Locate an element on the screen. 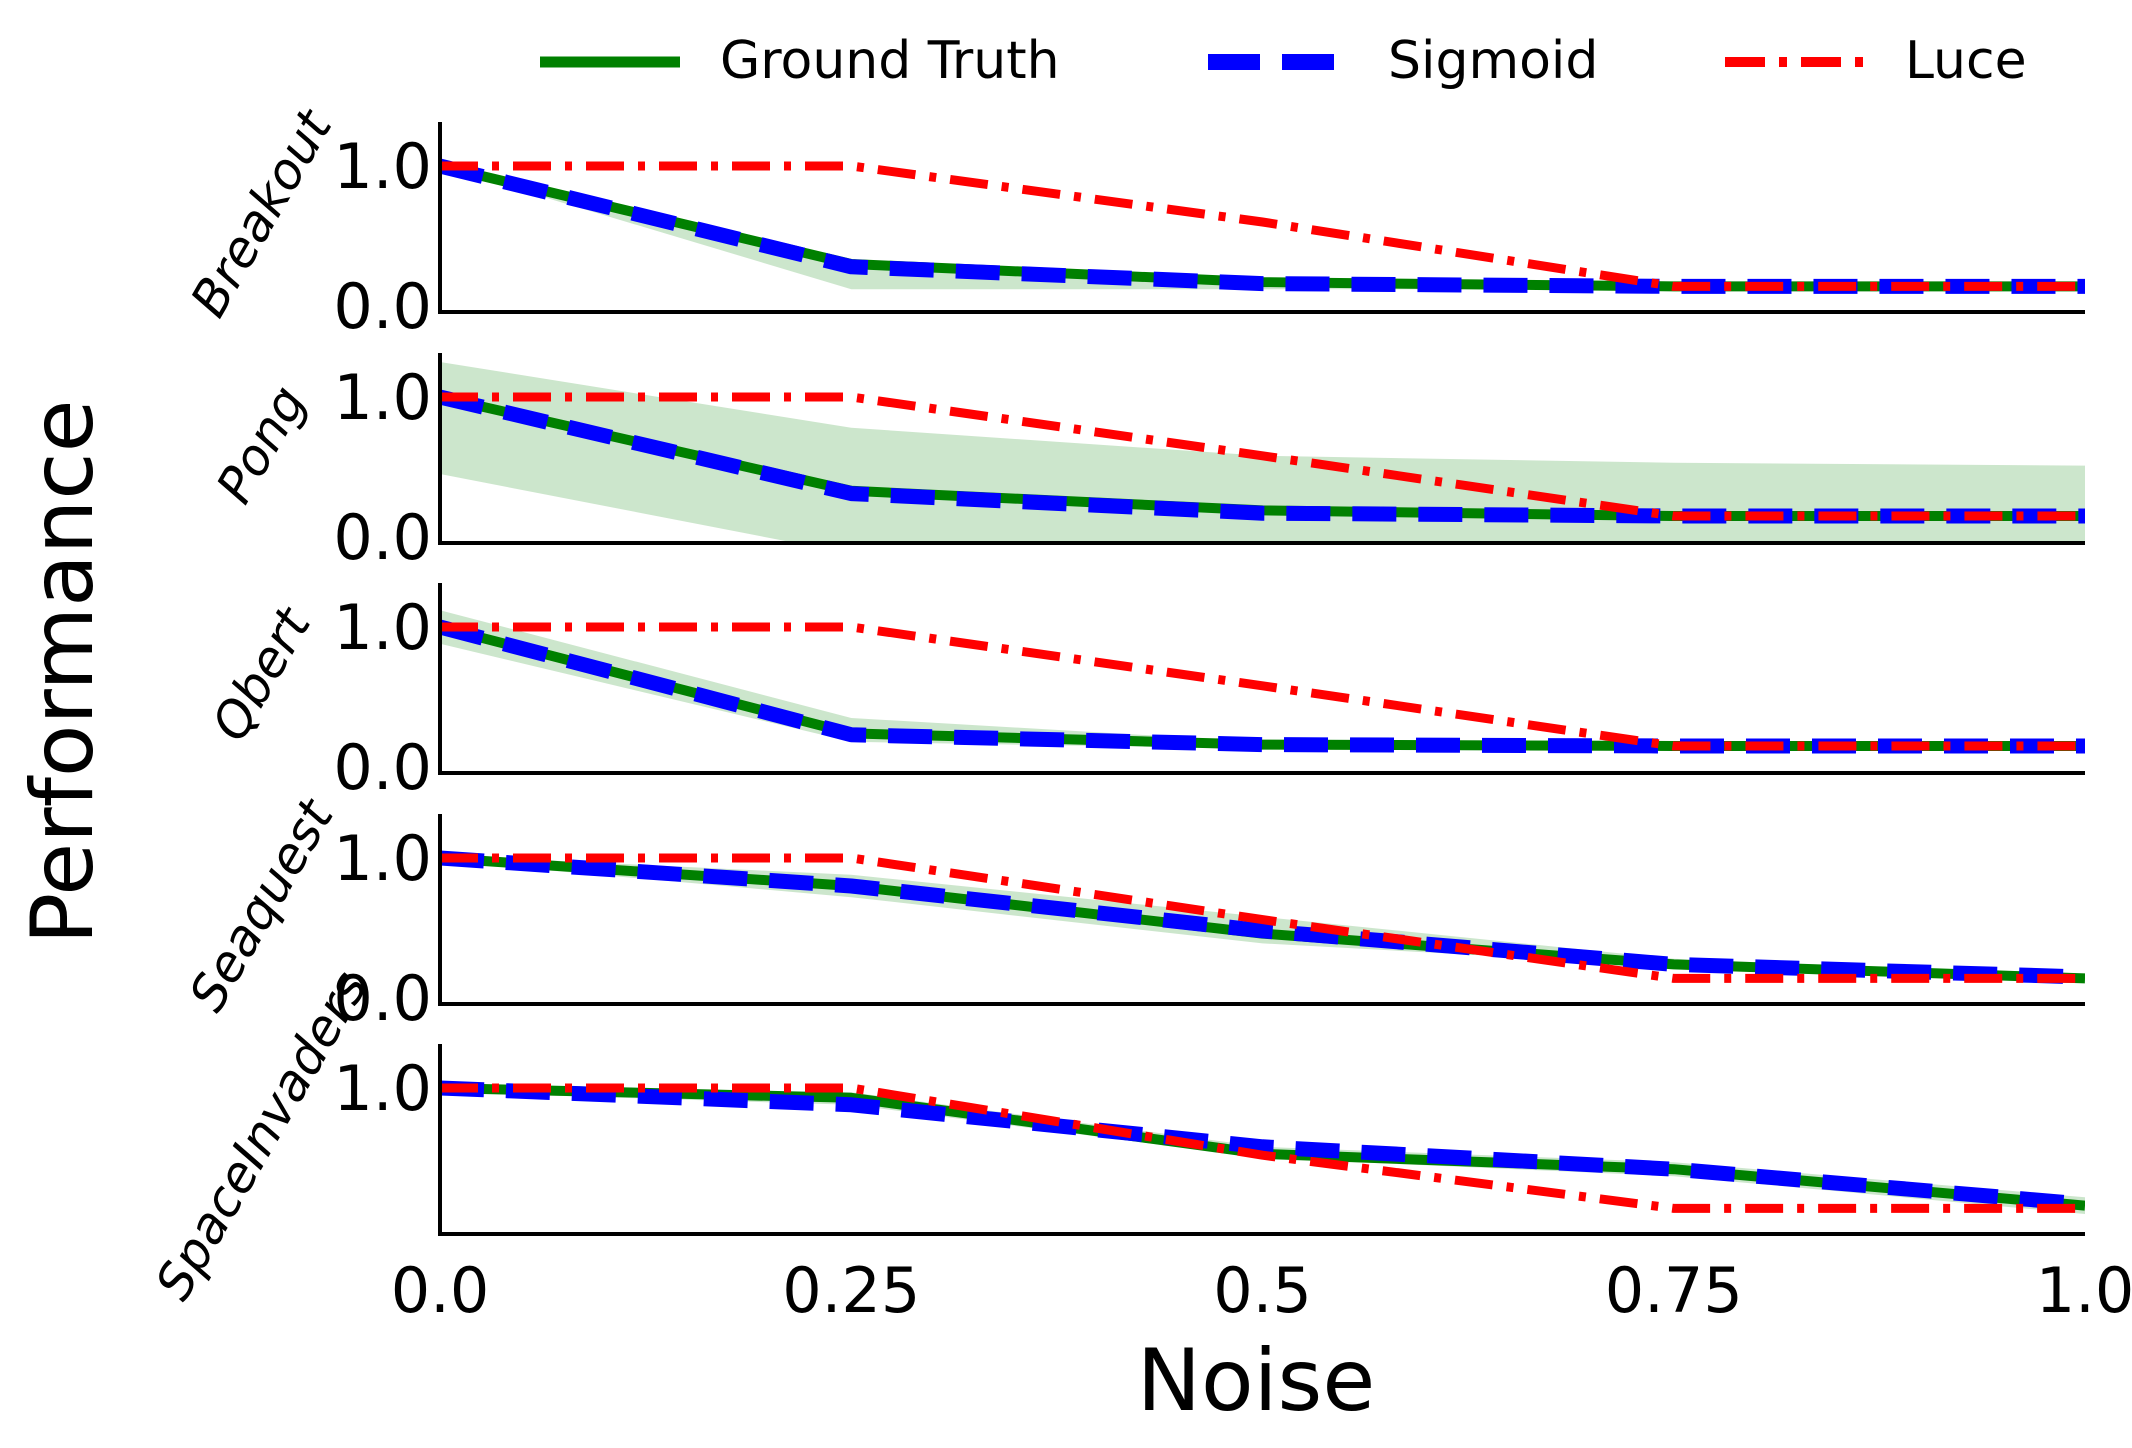 The height and width of the screenshot is (1448, 2132). series-line-pong-sigmoid is located at coordinates (1262, 456).